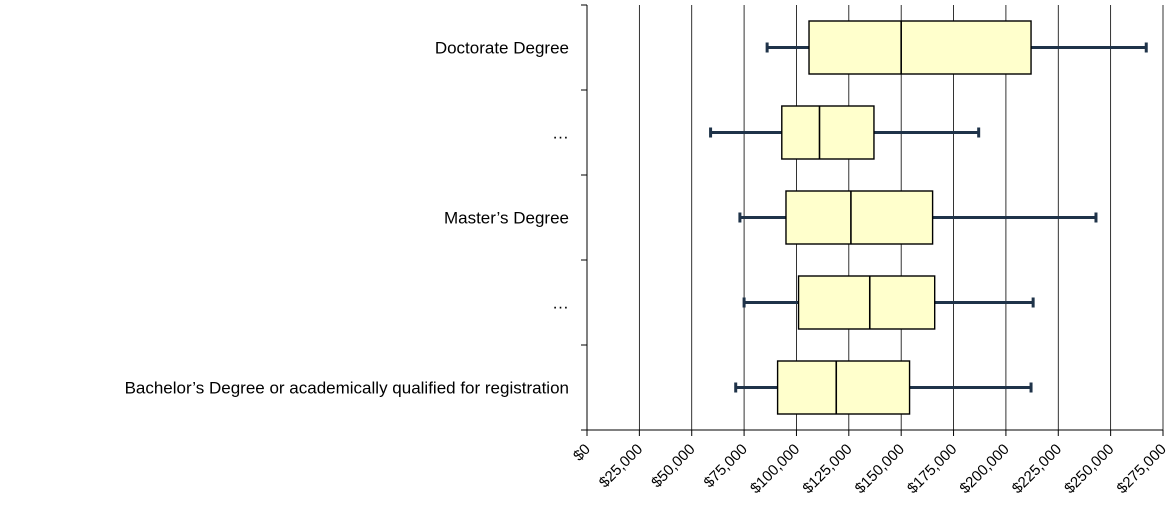 This screenshot has height=522, width=1171. Describe the element at coordinates (1037, 469) in the screenshot. I see `x-tick-label: $225,000` at that location.